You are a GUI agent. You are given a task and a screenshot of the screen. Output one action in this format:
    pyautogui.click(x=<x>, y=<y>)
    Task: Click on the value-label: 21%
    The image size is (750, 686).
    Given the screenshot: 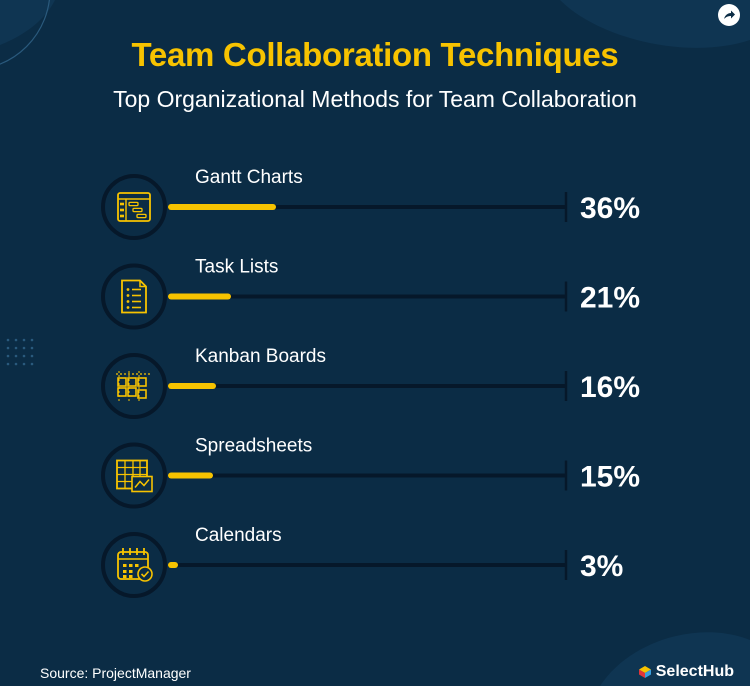 What is the action you would take?
    pyautogui.click(x=610, y=298)
    